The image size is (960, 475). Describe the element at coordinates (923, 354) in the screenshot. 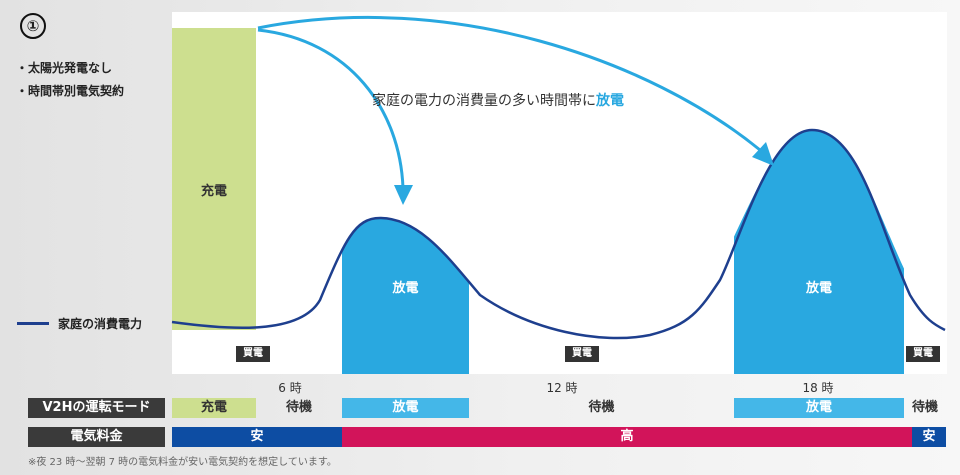

I see `buy-badge-late: 買電` at that location.